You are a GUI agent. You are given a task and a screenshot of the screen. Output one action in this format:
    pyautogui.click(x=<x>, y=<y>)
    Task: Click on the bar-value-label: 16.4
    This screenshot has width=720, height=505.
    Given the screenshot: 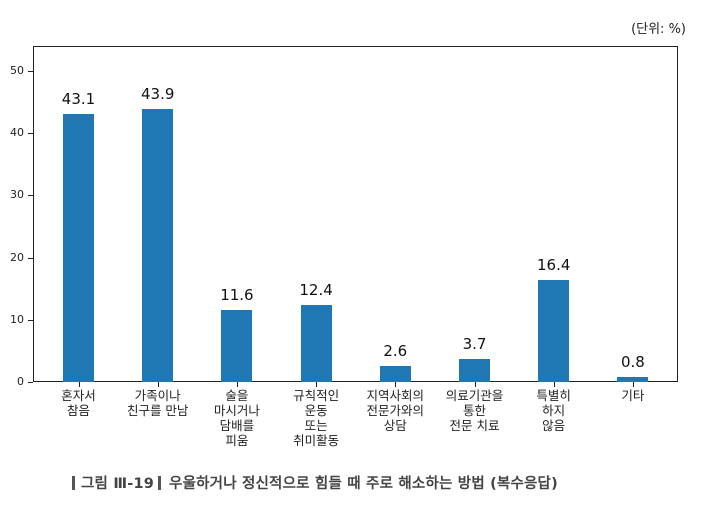 What is the action you would take?
    pyautogui.click(x=553, y=264)
    